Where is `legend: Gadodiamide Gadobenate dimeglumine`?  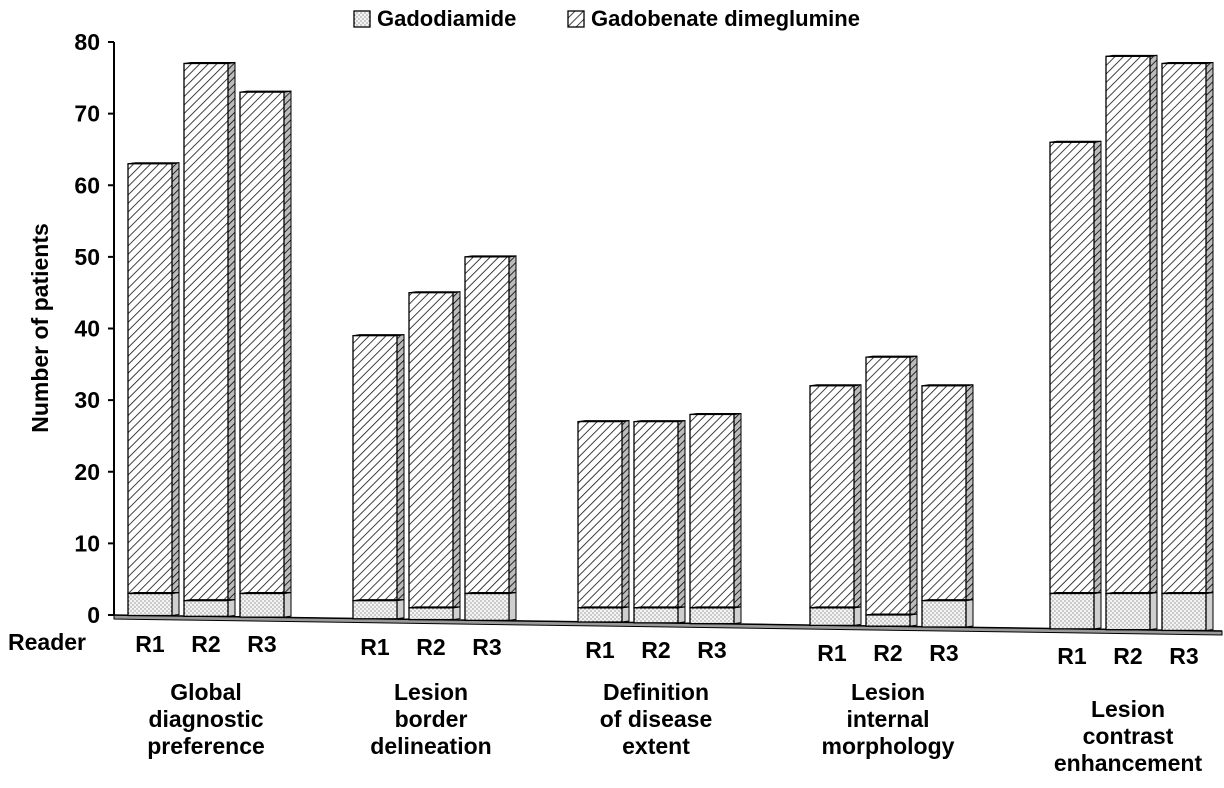
legend: Gadodiamide Gadobenate dimeglumine is located at coordinates (606, 18).